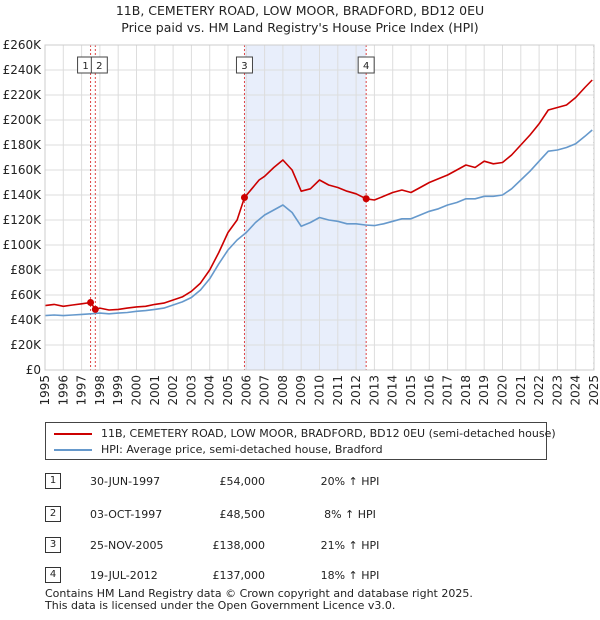 The height and width of the screenshot is (620, 600). I want to click on x-tick-label: 1997, so click(82, 390).